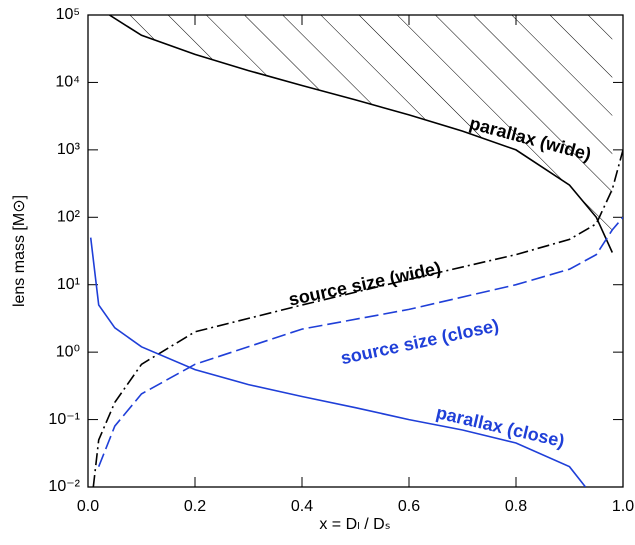 Image resolution: width=635 pixels, height=545 pixels. I want to click on x-tick-label: 0.8, so click(516, 506).